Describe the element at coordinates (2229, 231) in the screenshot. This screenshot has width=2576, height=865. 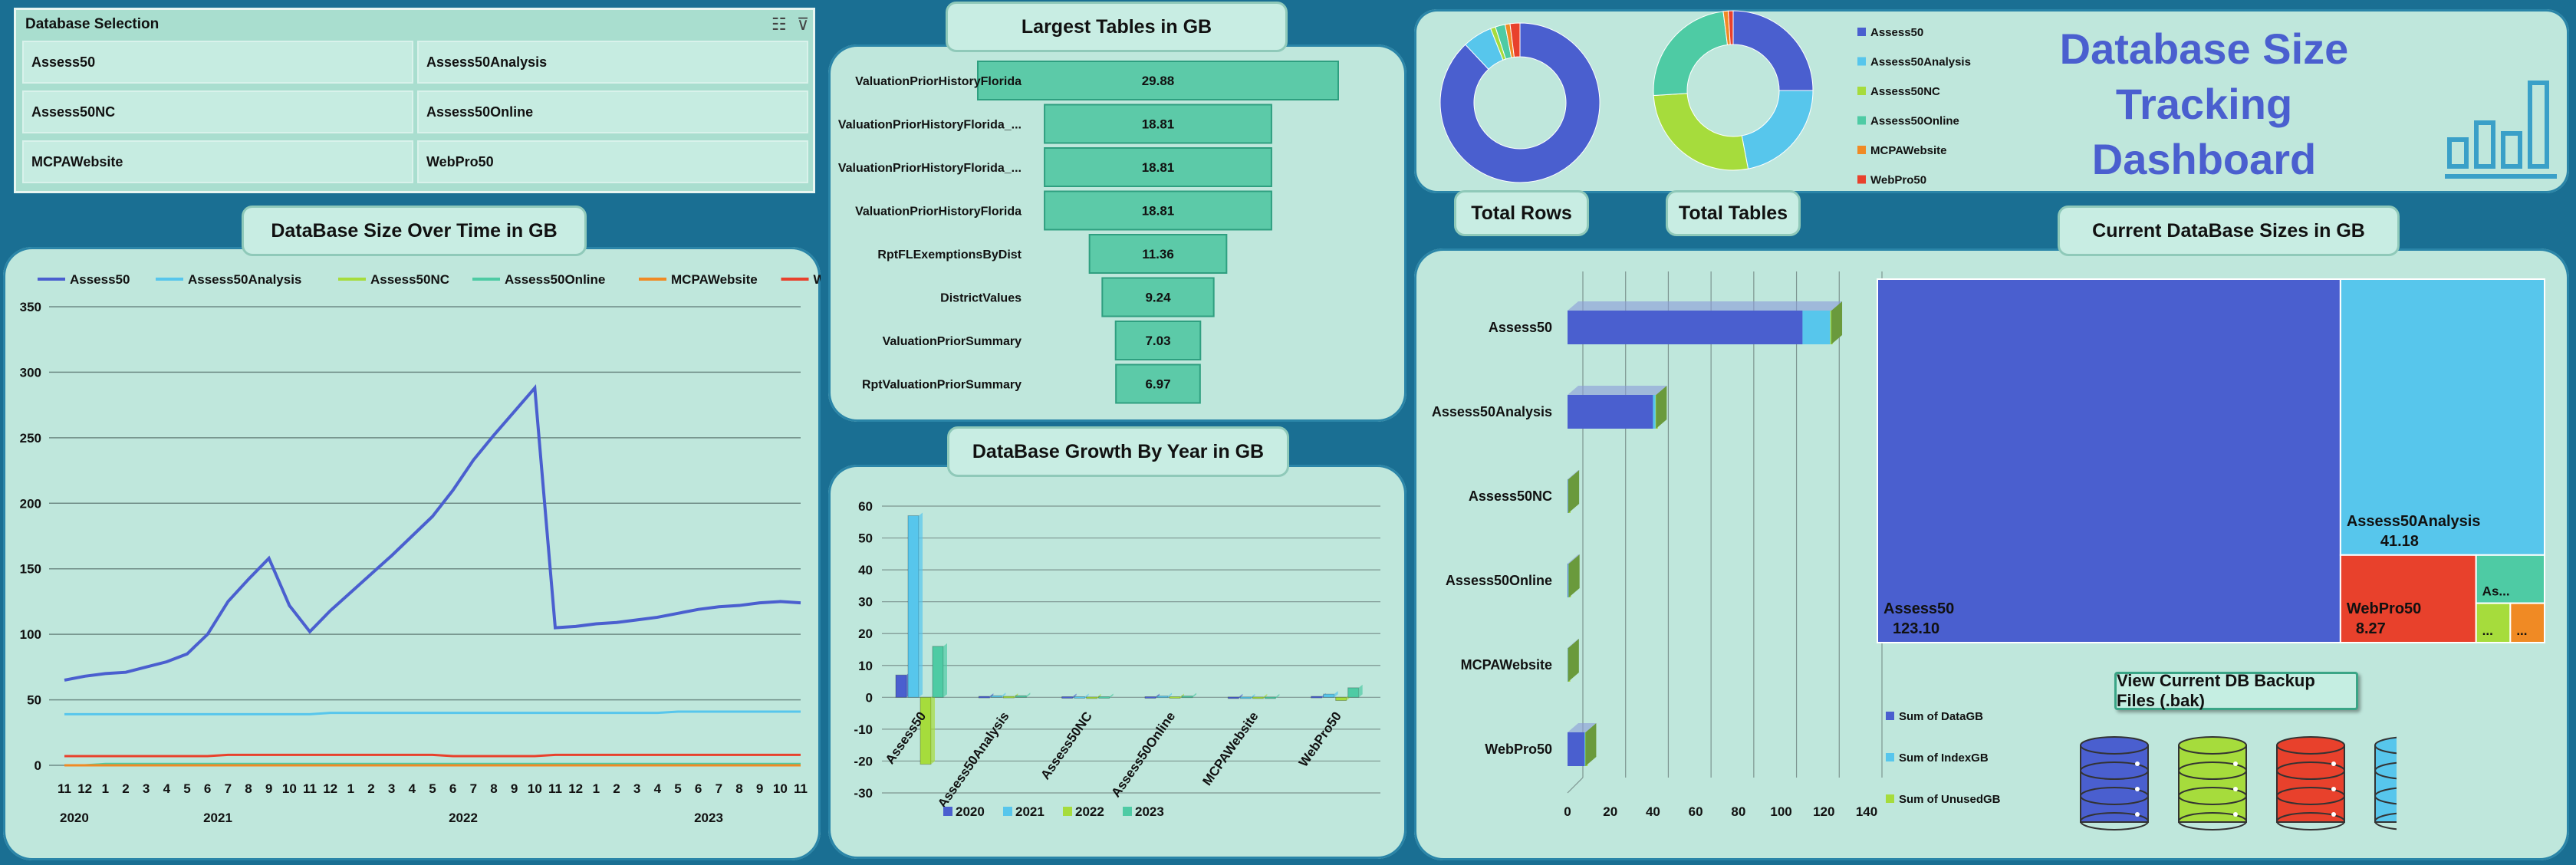
I see `current-sizes-title: Current DataBase Sizes in GB` at that location.